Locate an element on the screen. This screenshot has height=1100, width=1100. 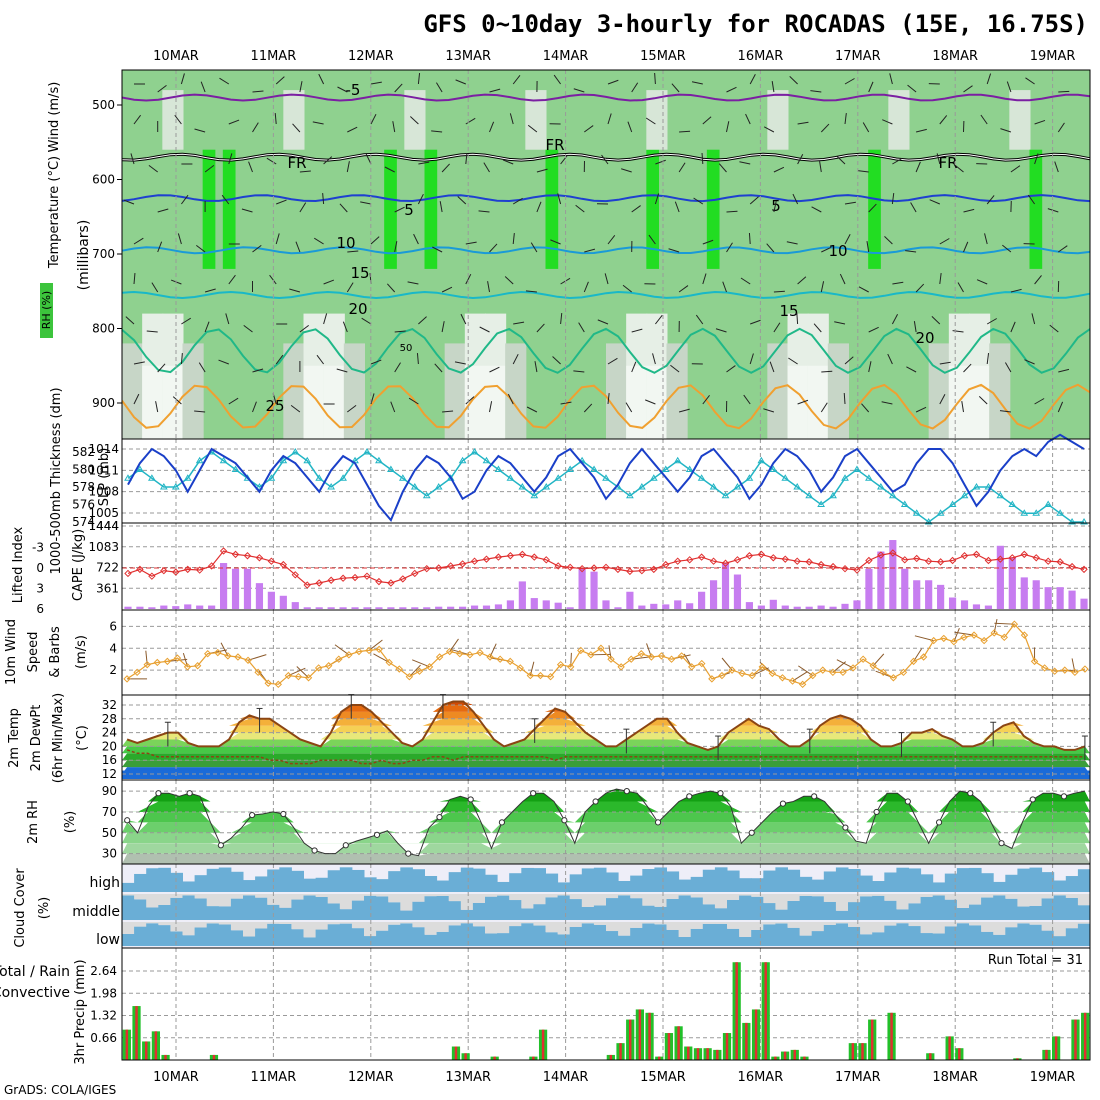
rh-tick-label: 50 is located at coordinates (109, 833).